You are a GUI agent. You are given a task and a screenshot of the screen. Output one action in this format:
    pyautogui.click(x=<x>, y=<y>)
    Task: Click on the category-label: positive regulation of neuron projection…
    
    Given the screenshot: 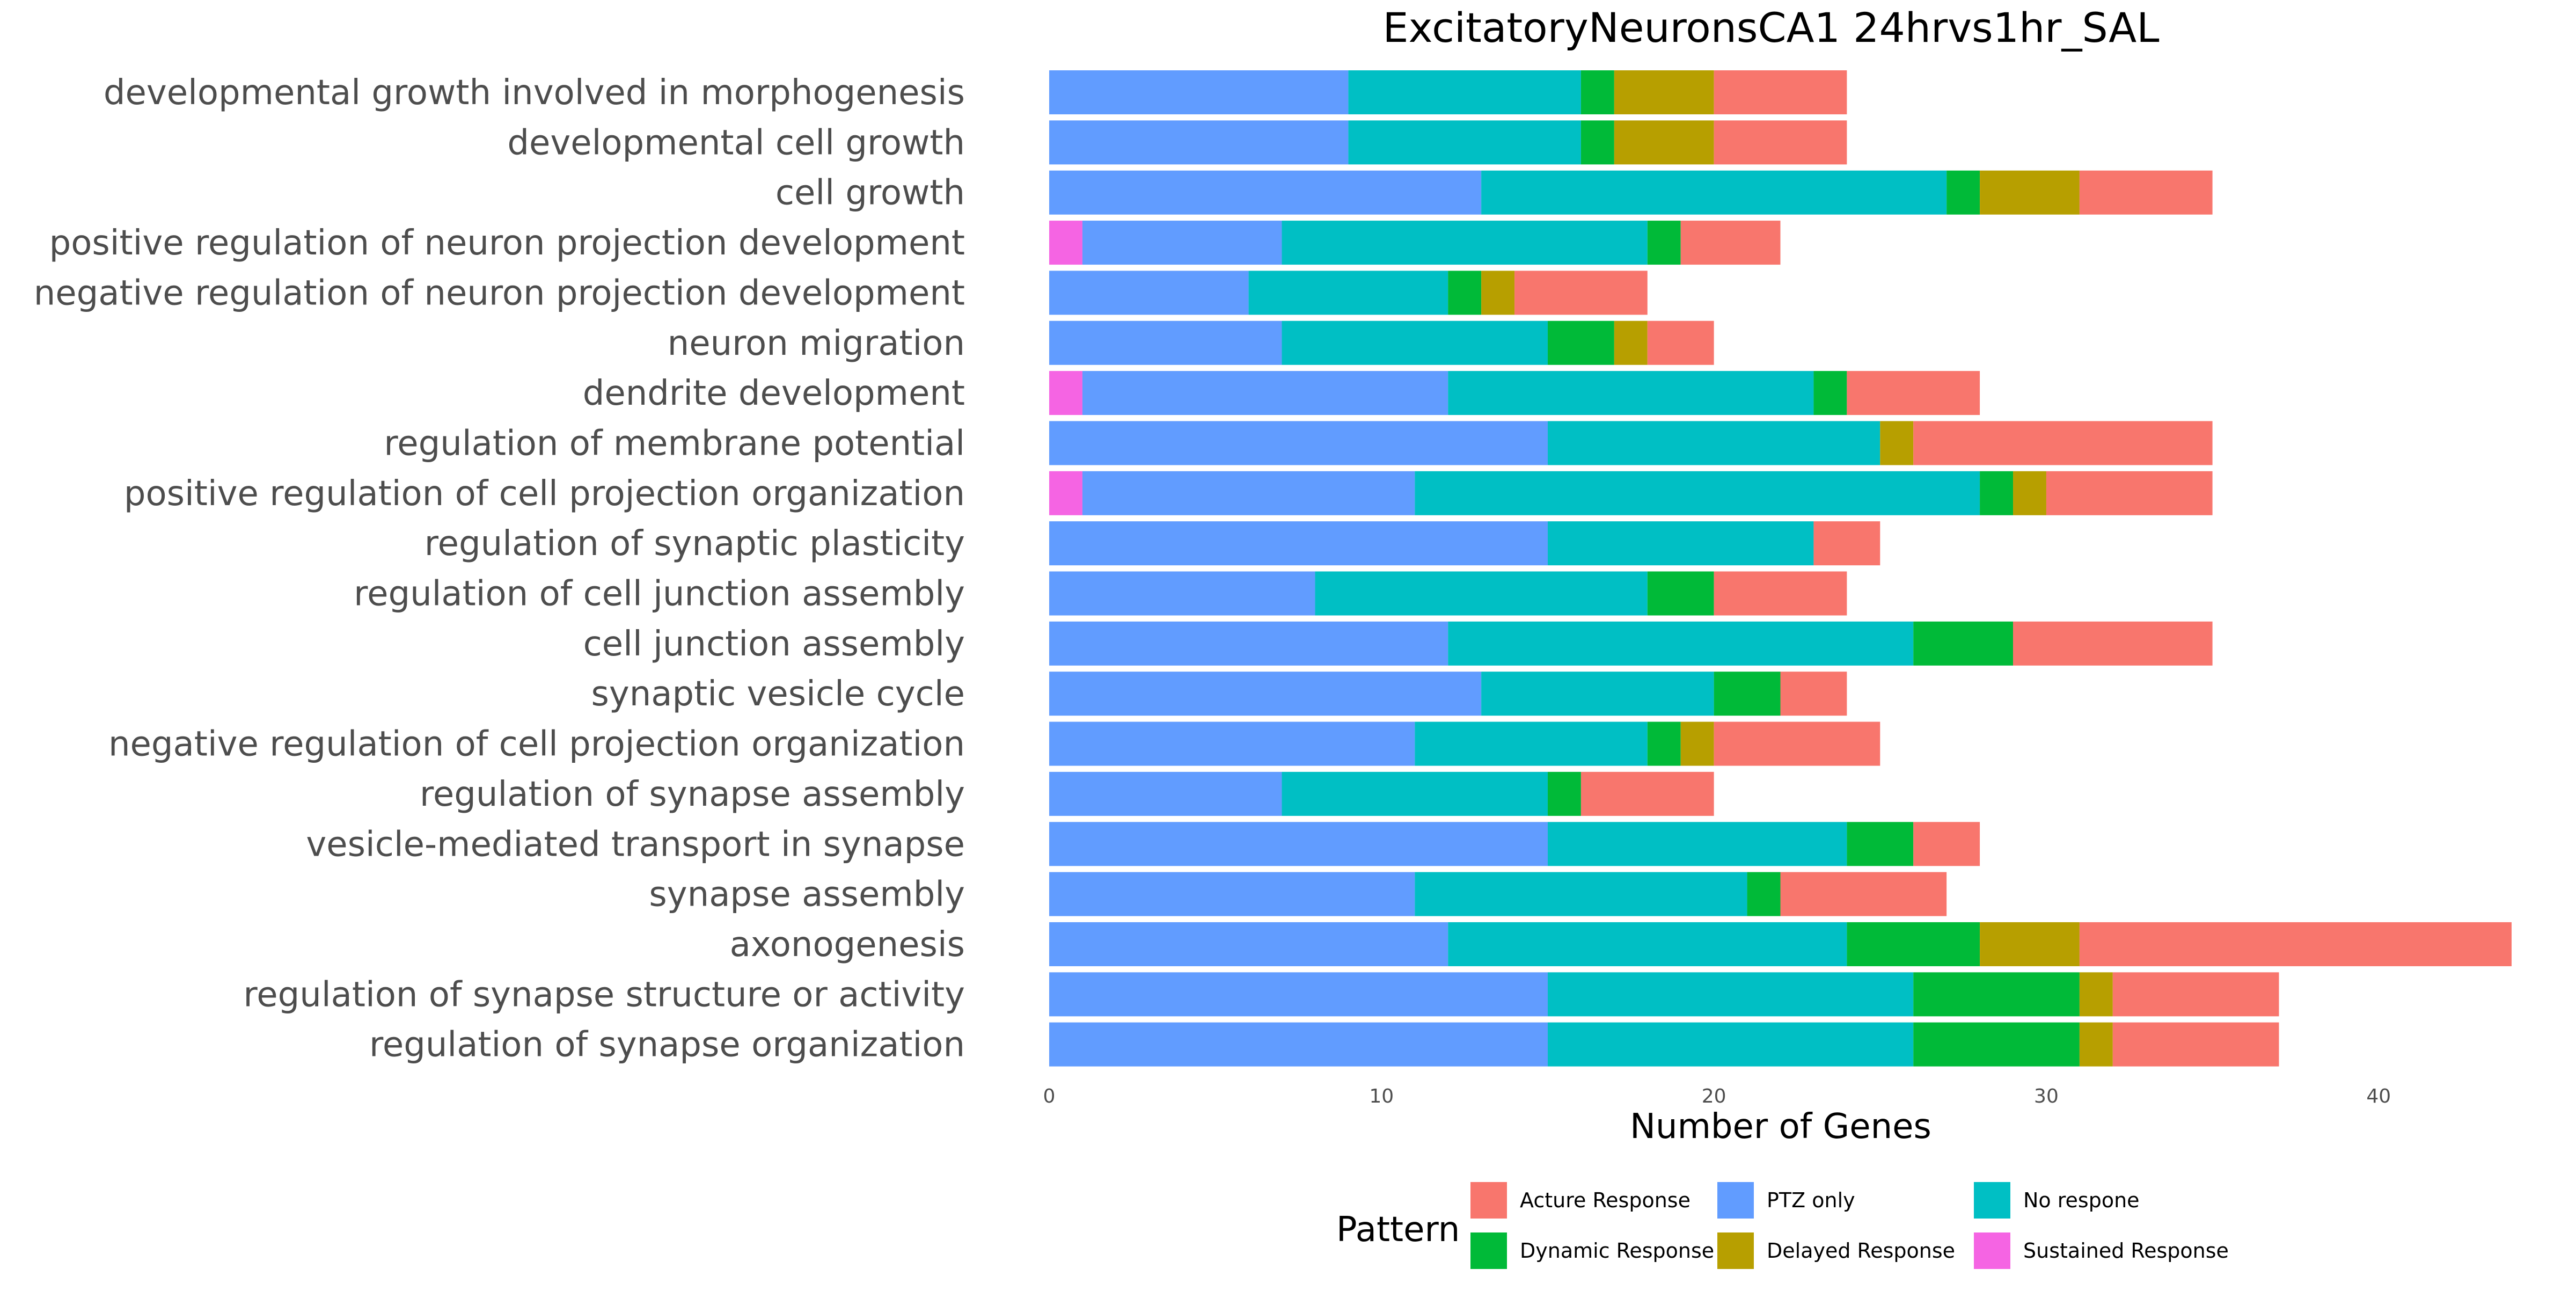 What is the action you would take?
    pyautogui.click(x=507, y=243)
    